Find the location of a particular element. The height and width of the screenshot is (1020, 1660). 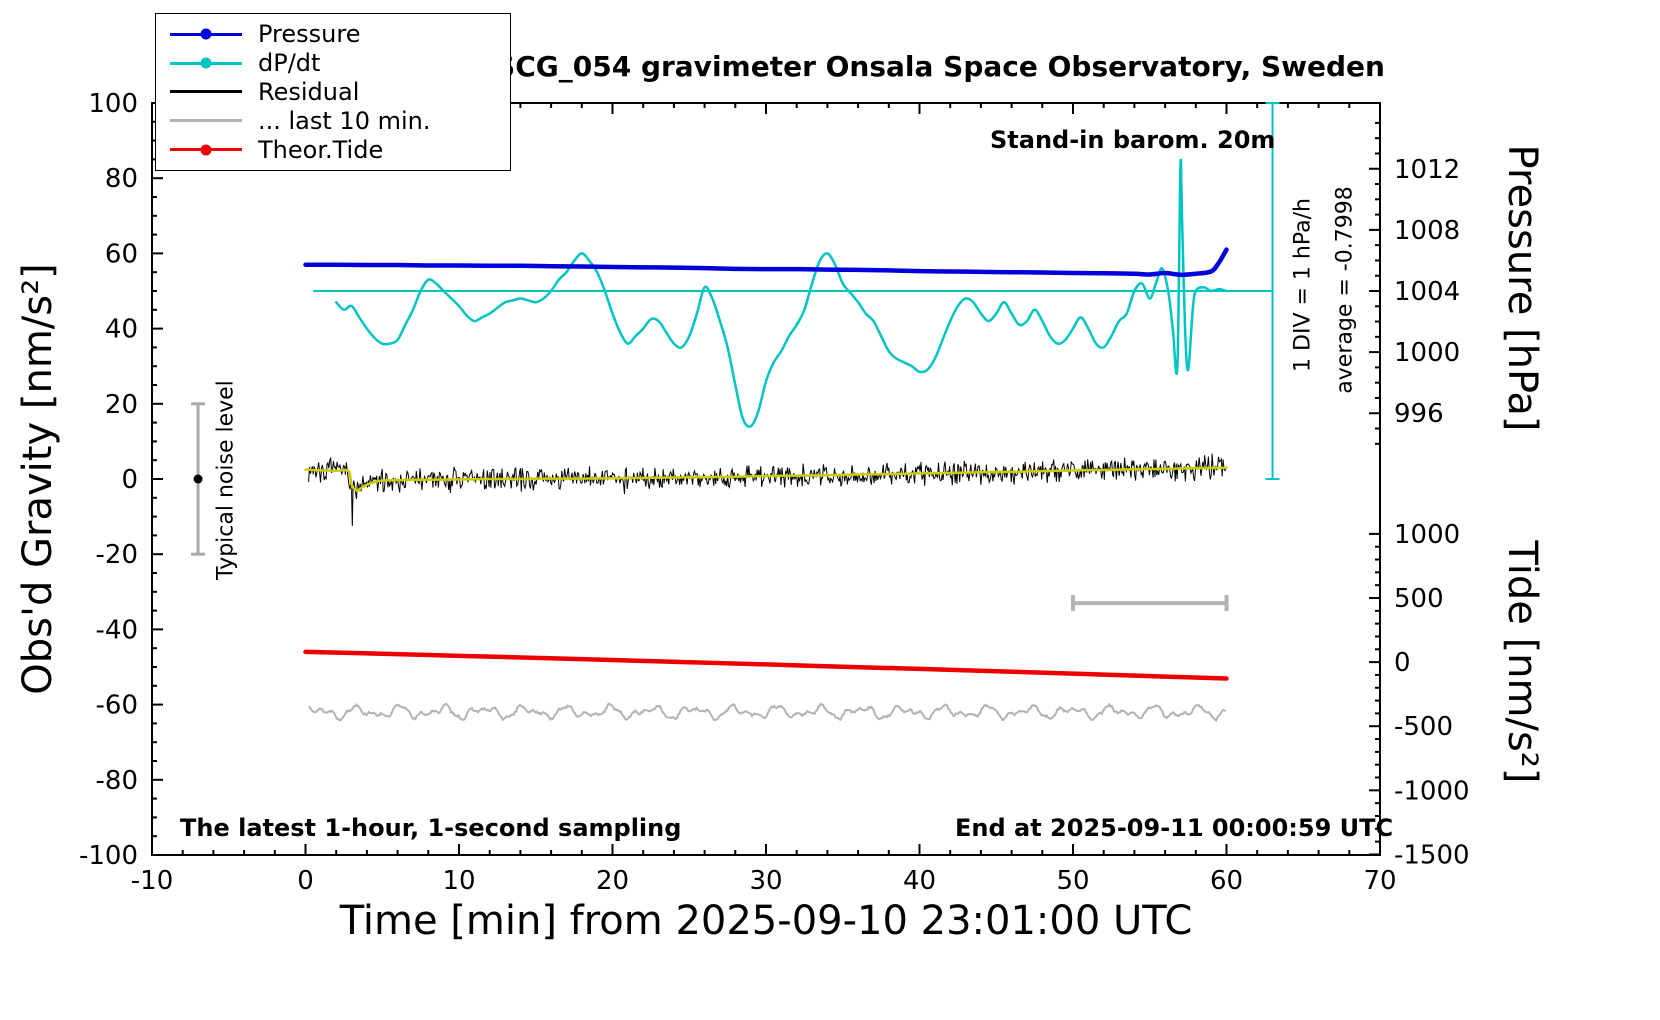

y-tick-label-pressure: 1008 is located at coordinates (1427, 231).